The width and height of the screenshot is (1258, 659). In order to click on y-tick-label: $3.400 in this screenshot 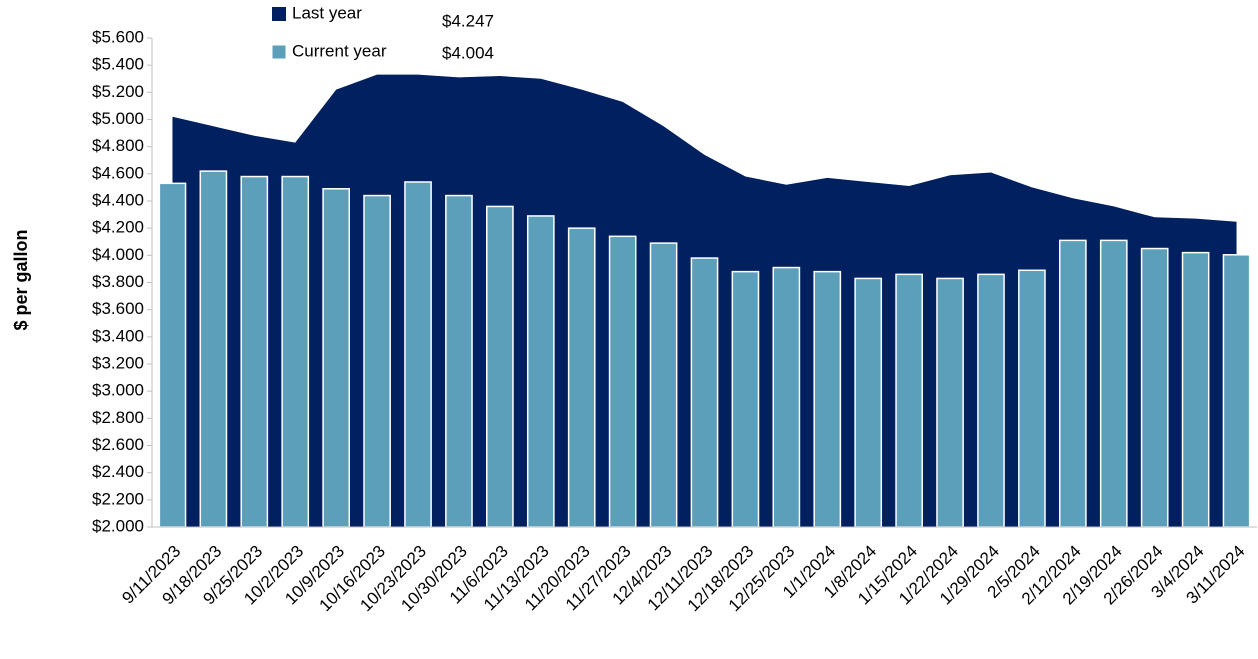, I will do `click(118, 335)`.